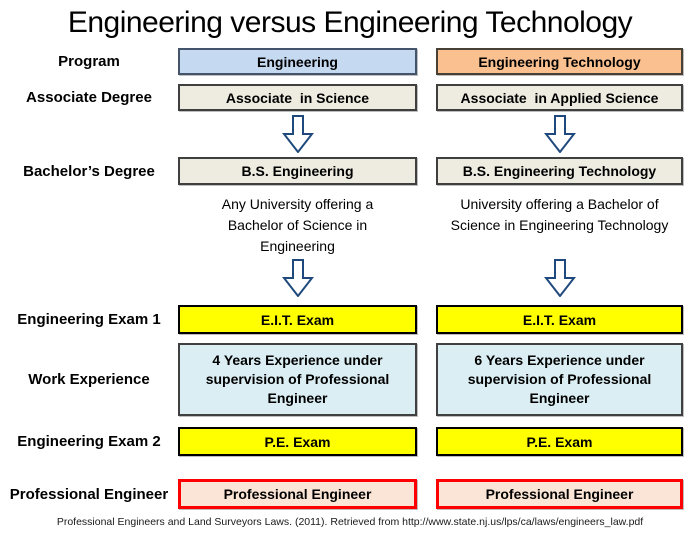 The image size is (700, 535). What do you see at coordinates (297, 171) in the screenshot?
I see `bachelors-degree-box-left: B.S. Engineering` at bounding box center [297, 171].